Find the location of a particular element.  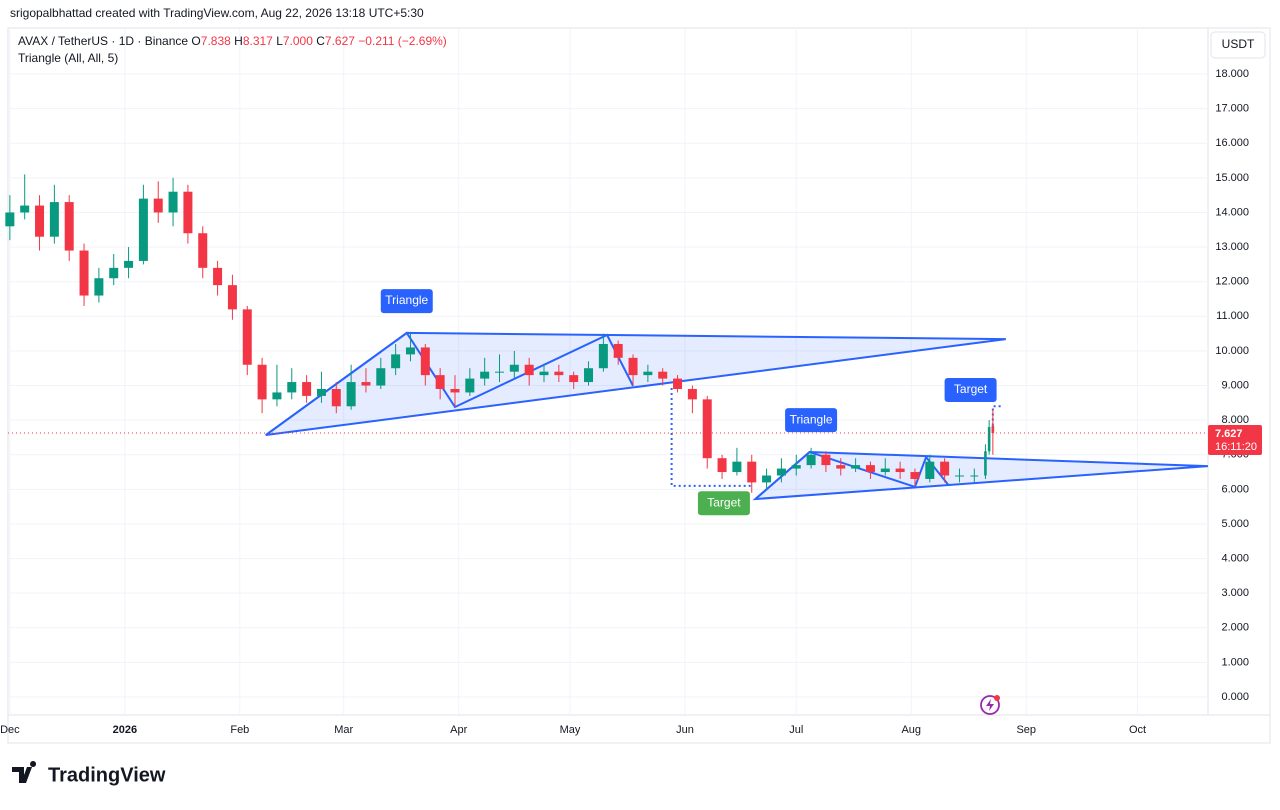

ohlc-value: 7.627 is located at coordinates (340, 41).